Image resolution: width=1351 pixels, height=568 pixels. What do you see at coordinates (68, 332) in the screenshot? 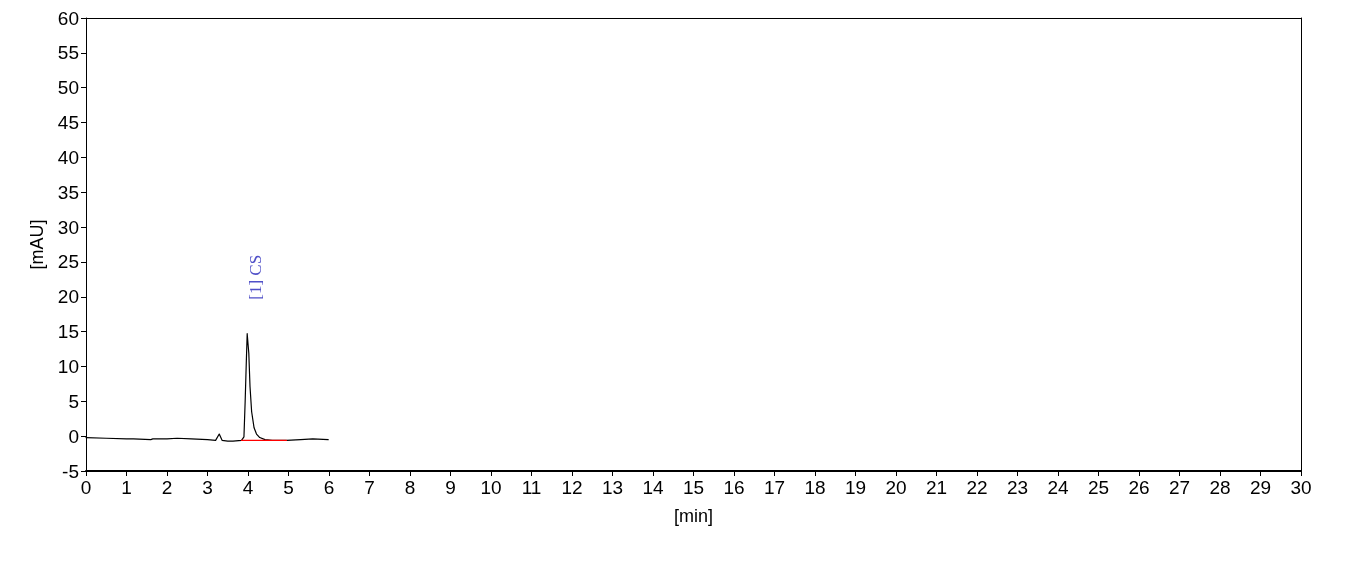
I see `y-tick-label: 15` at bounding box center [68, 332].